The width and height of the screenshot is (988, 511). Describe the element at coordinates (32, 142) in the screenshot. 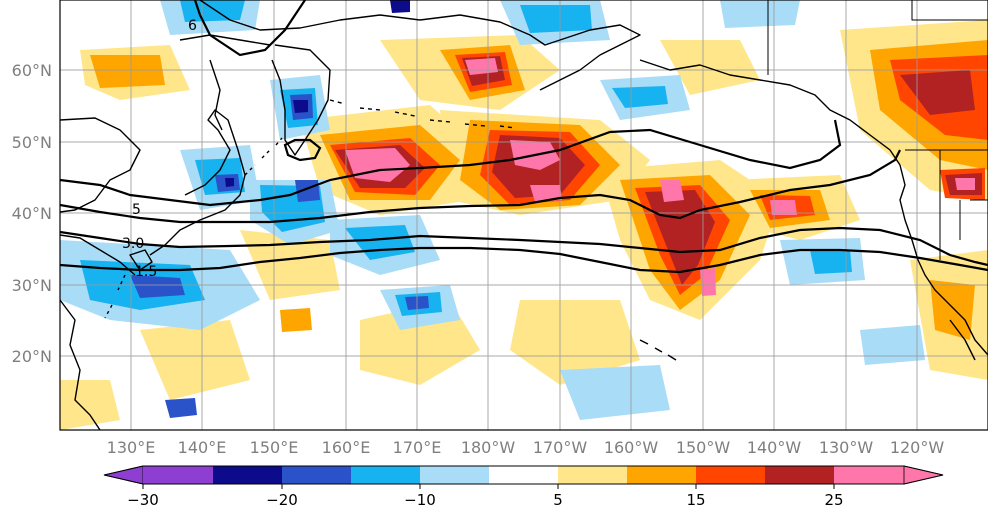

I see `lat-label: 50°N` at that location.